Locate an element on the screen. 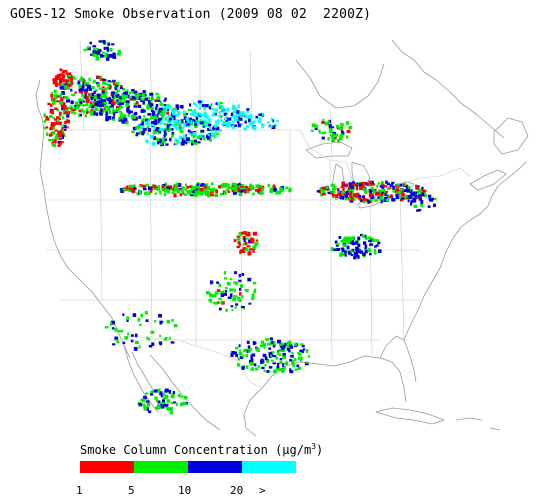 The height and width of the screenshot is (504, 540). nova-scotia-coastline is located at coordinates (488, 180).